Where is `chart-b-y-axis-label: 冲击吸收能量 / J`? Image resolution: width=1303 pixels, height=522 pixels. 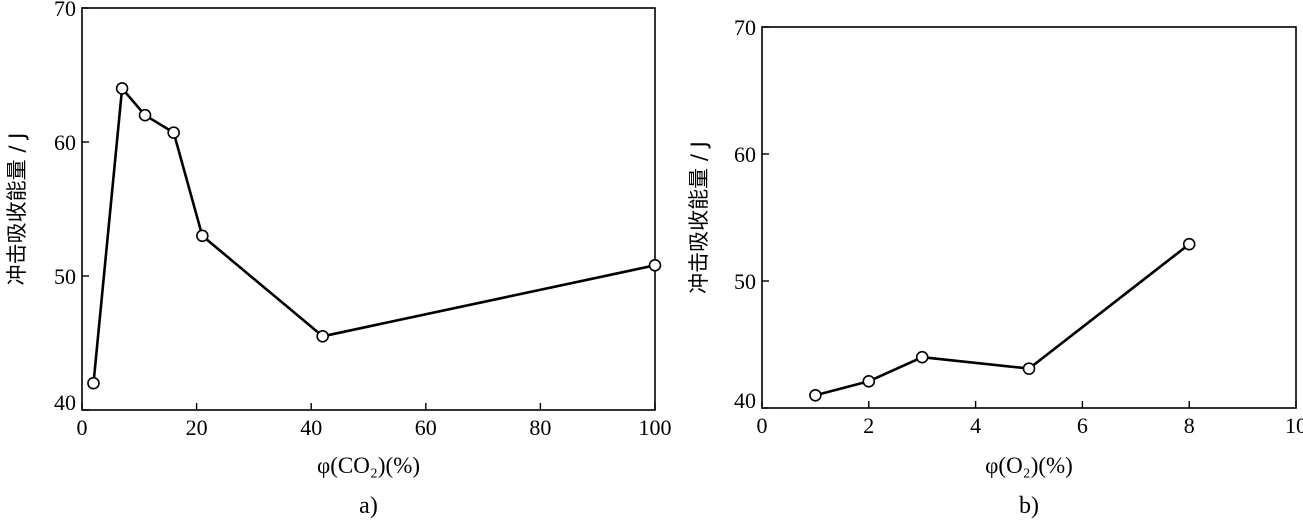
chart-b-y-axis-label: 冲击吸收能量 / J is located at coordinates (699, 217).